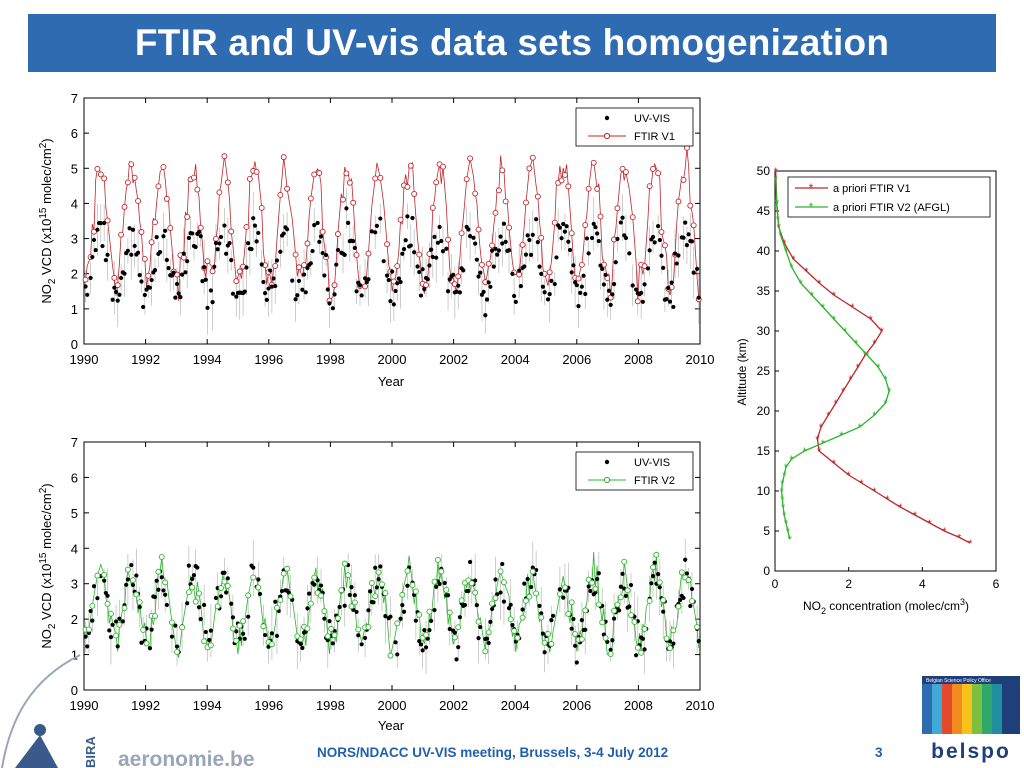 This screenshot has width=1024, height=768. Describe the element at coordinates (652, 119) in the screenshot. I see `top-legend-uvvis: UV-VIS` at that location.